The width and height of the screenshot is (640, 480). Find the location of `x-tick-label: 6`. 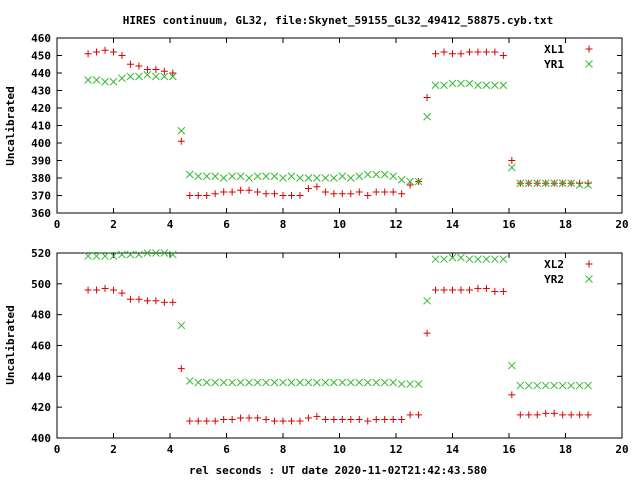

x-tick-label: 6 is located at coordinates (226, 224).